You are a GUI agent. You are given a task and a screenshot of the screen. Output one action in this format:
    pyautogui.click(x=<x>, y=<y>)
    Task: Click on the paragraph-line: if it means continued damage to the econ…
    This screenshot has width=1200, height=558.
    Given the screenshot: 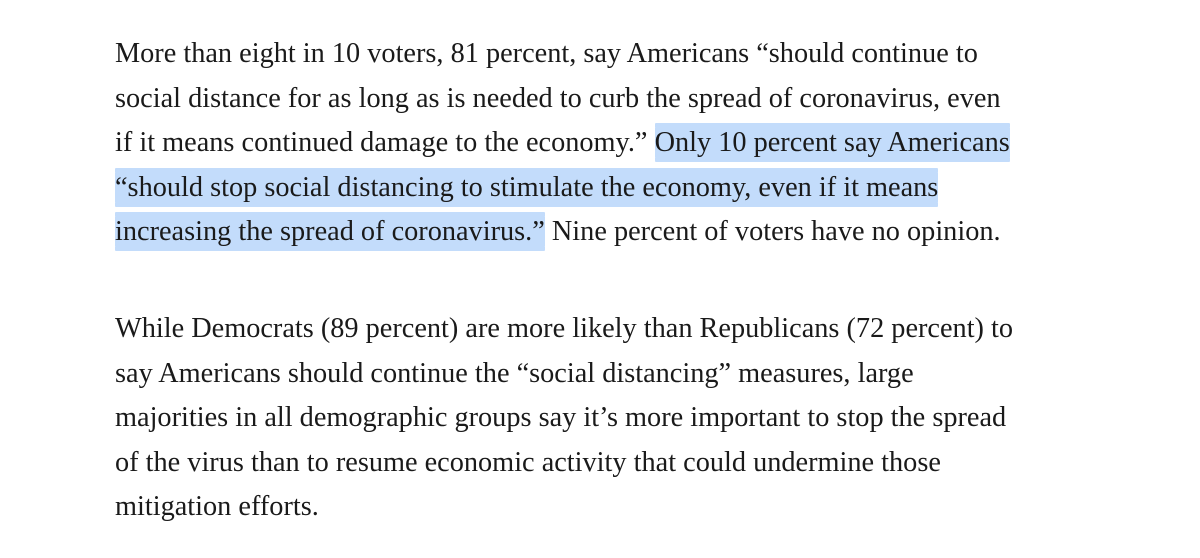 What is the action you would take?
    pyautogui.click(x=562, y=143)
    